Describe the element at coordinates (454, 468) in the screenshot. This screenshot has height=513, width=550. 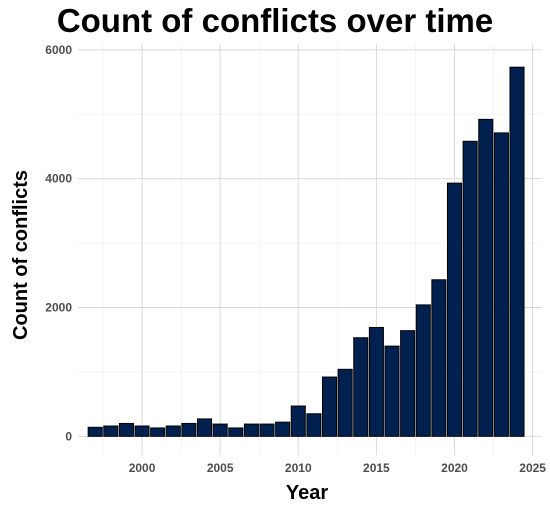
I see `x-tick-label: 2020` at that location.